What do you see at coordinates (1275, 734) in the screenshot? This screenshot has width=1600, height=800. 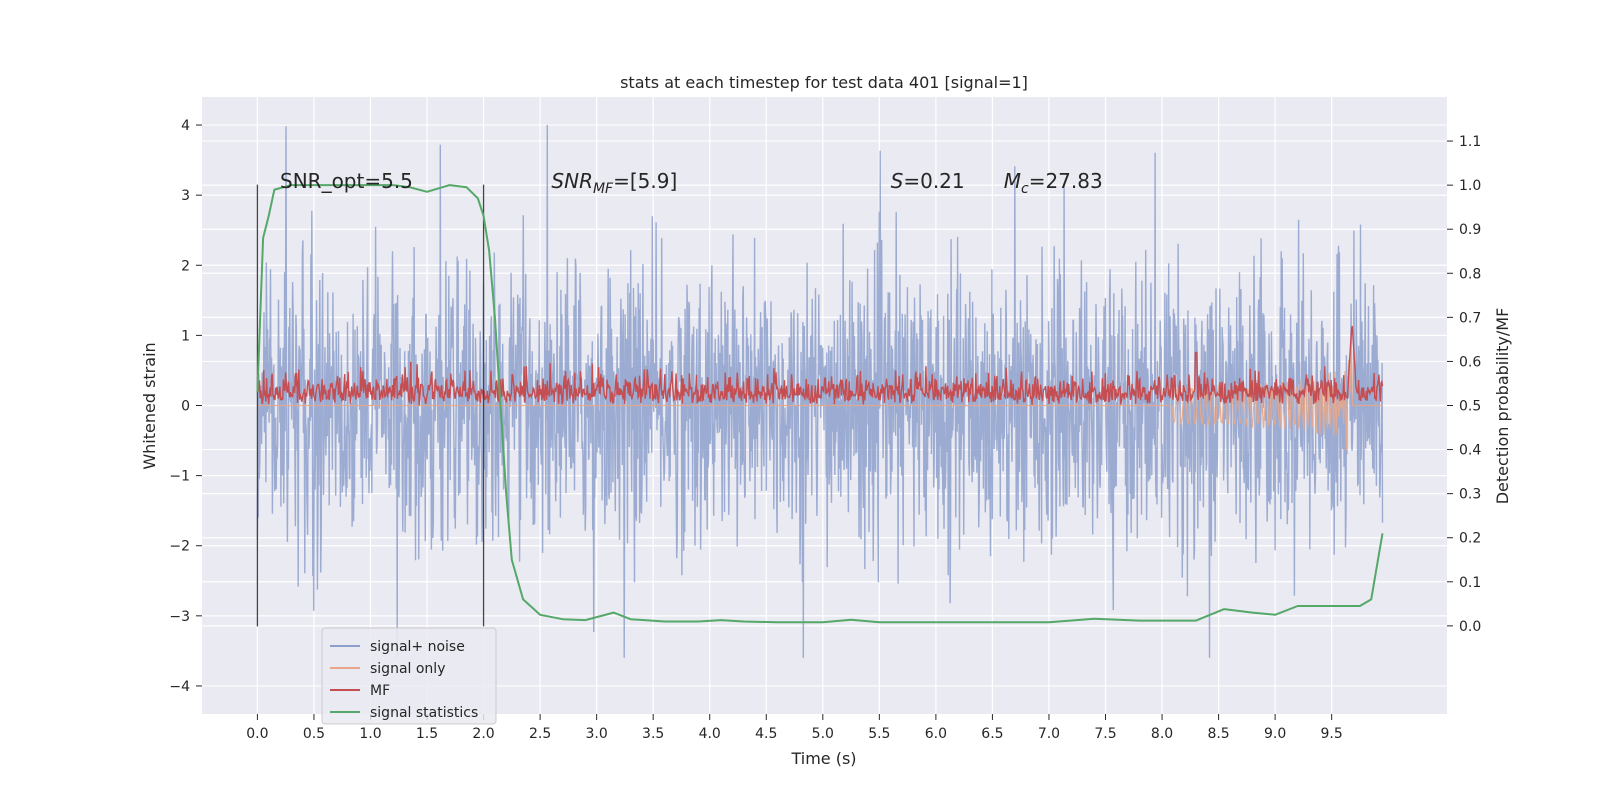 I see `x-tick-label: 9.0` at bounding box center [1275, 734].